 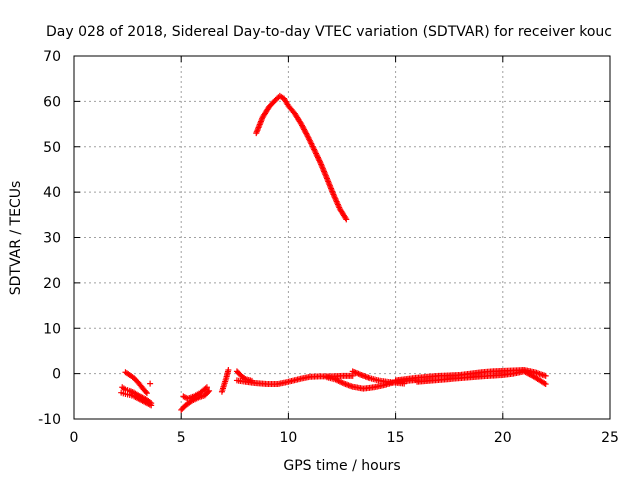 What do you see at coordinates (52, 102) in the screenshot?
I see `y-tick-label: 60` at bounding box center [52, 102].